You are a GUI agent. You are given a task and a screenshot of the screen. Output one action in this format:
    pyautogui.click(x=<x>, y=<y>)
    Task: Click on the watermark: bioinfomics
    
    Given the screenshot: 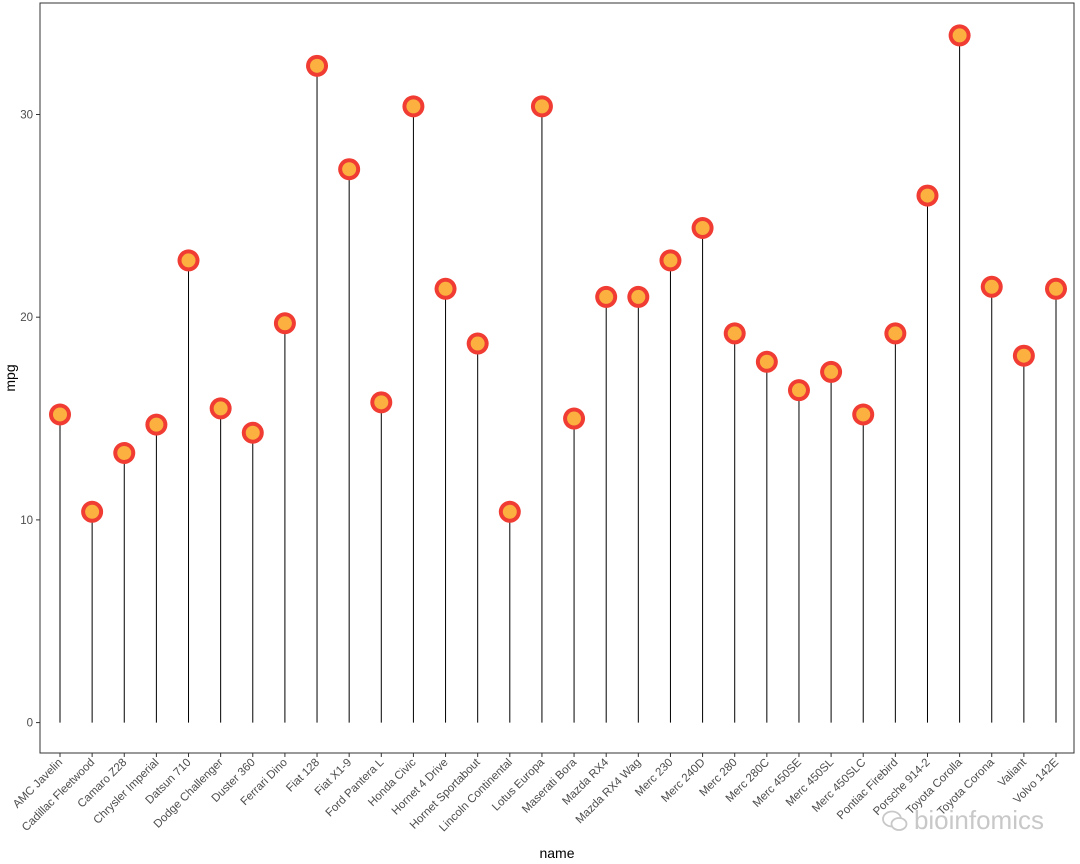 What is the action you would take?
    pyautogui.click(x=963, y=820)
    